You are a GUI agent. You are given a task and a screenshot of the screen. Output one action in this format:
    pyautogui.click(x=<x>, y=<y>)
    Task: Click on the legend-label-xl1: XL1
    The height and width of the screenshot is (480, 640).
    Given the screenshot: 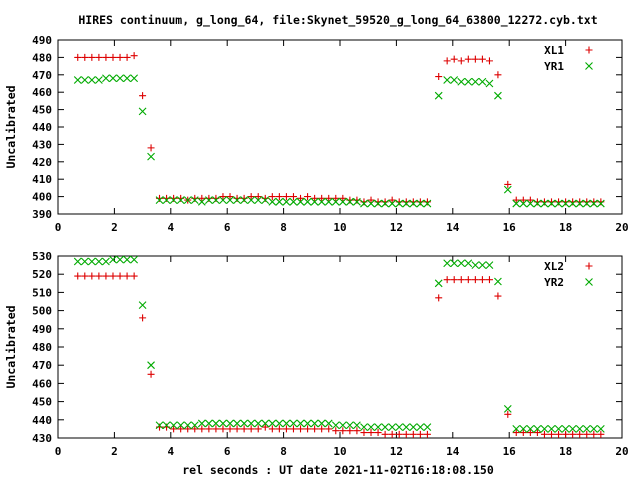 What is the action you would take?
    pyautogui.click(x=554, y=50)
    